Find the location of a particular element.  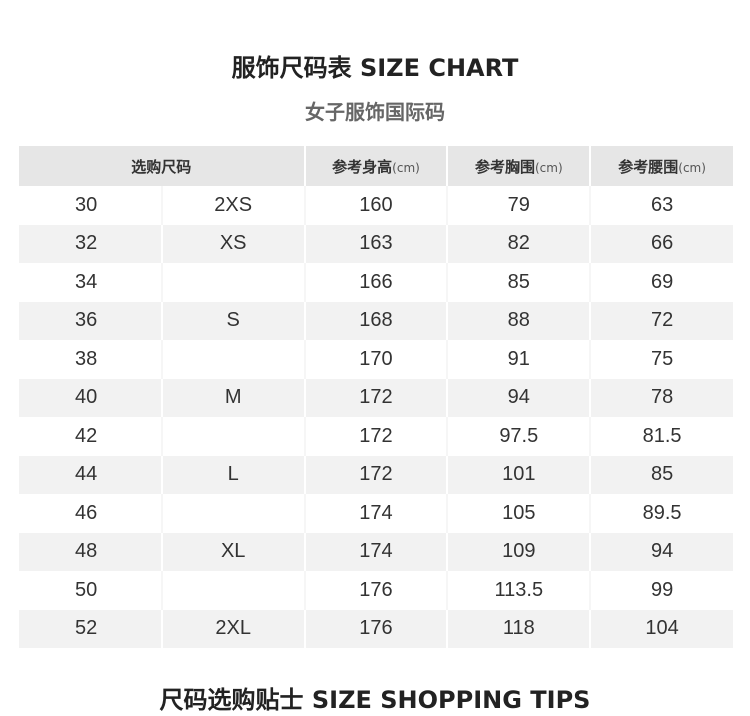

cell-size-letter: L is located at coordinates (233, 474).